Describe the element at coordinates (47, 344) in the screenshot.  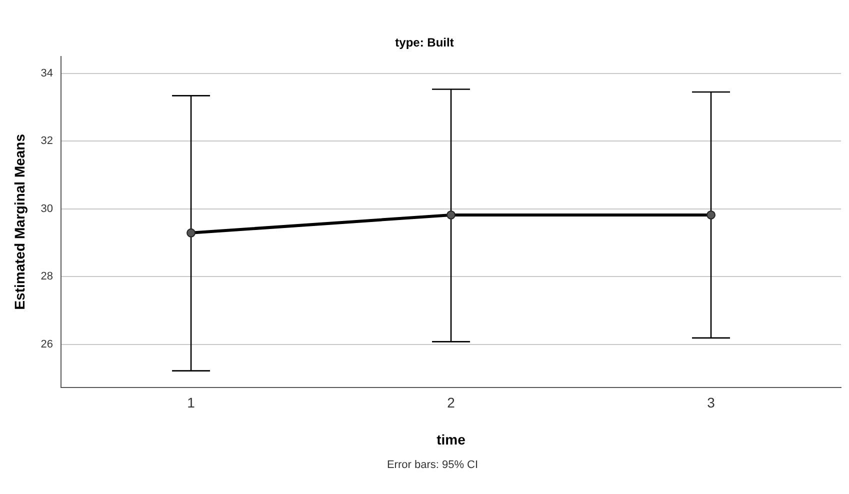
I see `y-tick-label: 26` at that location.